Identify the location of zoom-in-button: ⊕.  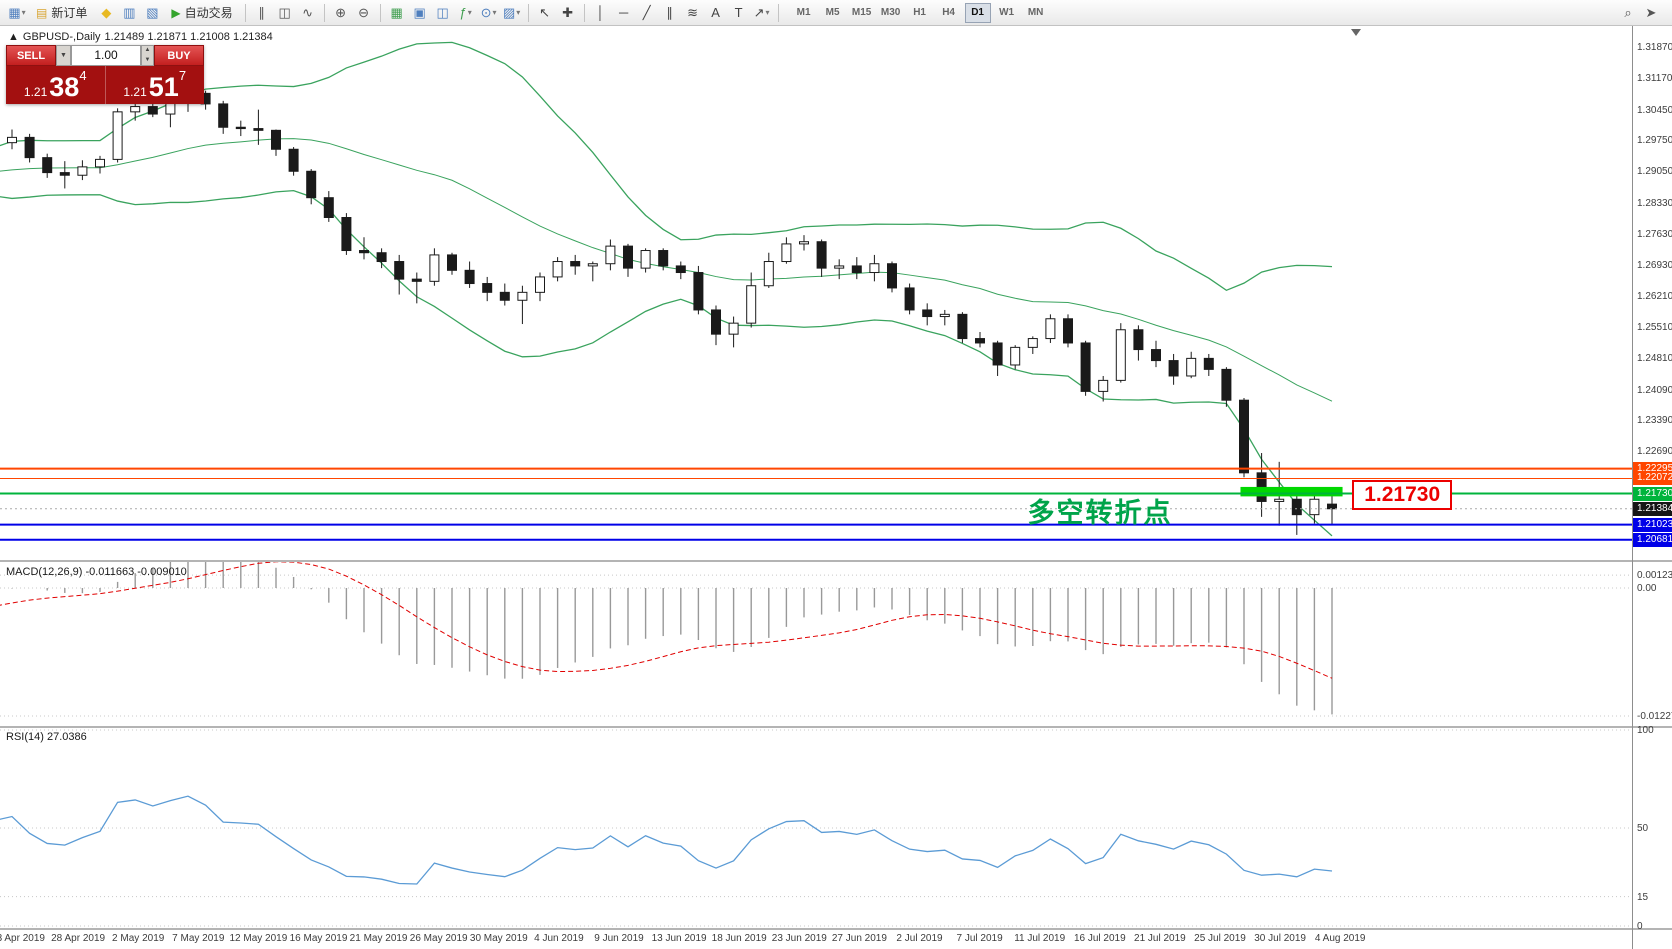
(341, 13).